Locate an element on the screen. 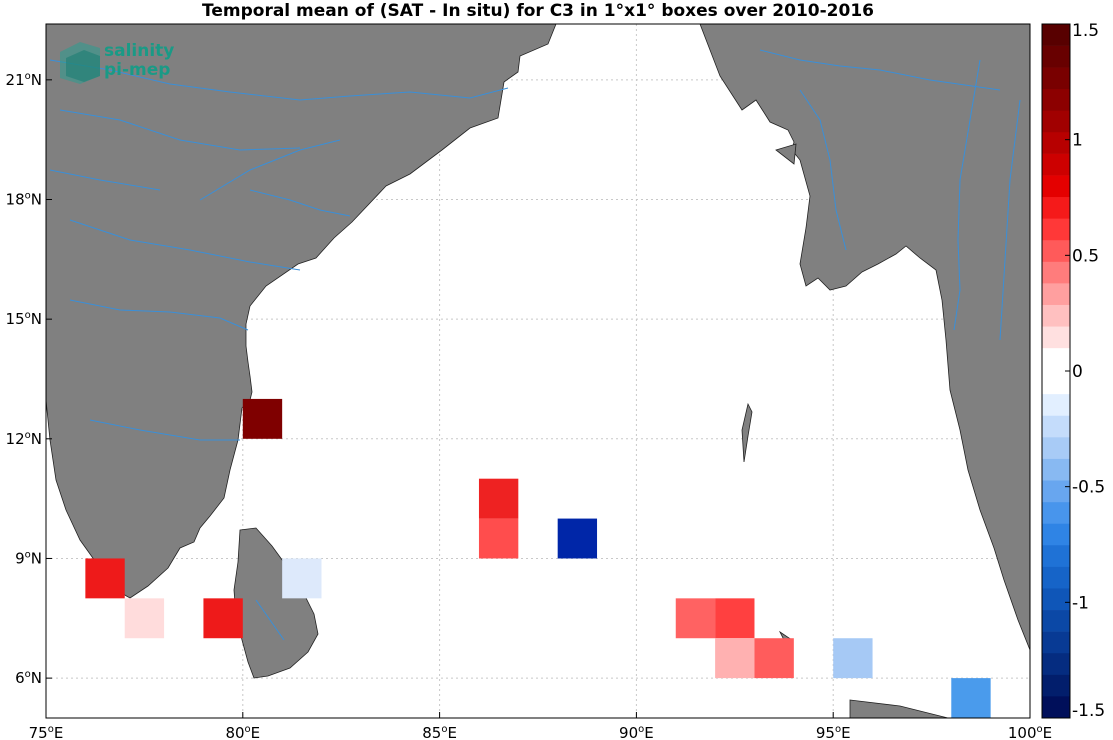 This screenshot has height=740, width=1113. x-tick-label: 90oE is located at coordinates (636, 732).